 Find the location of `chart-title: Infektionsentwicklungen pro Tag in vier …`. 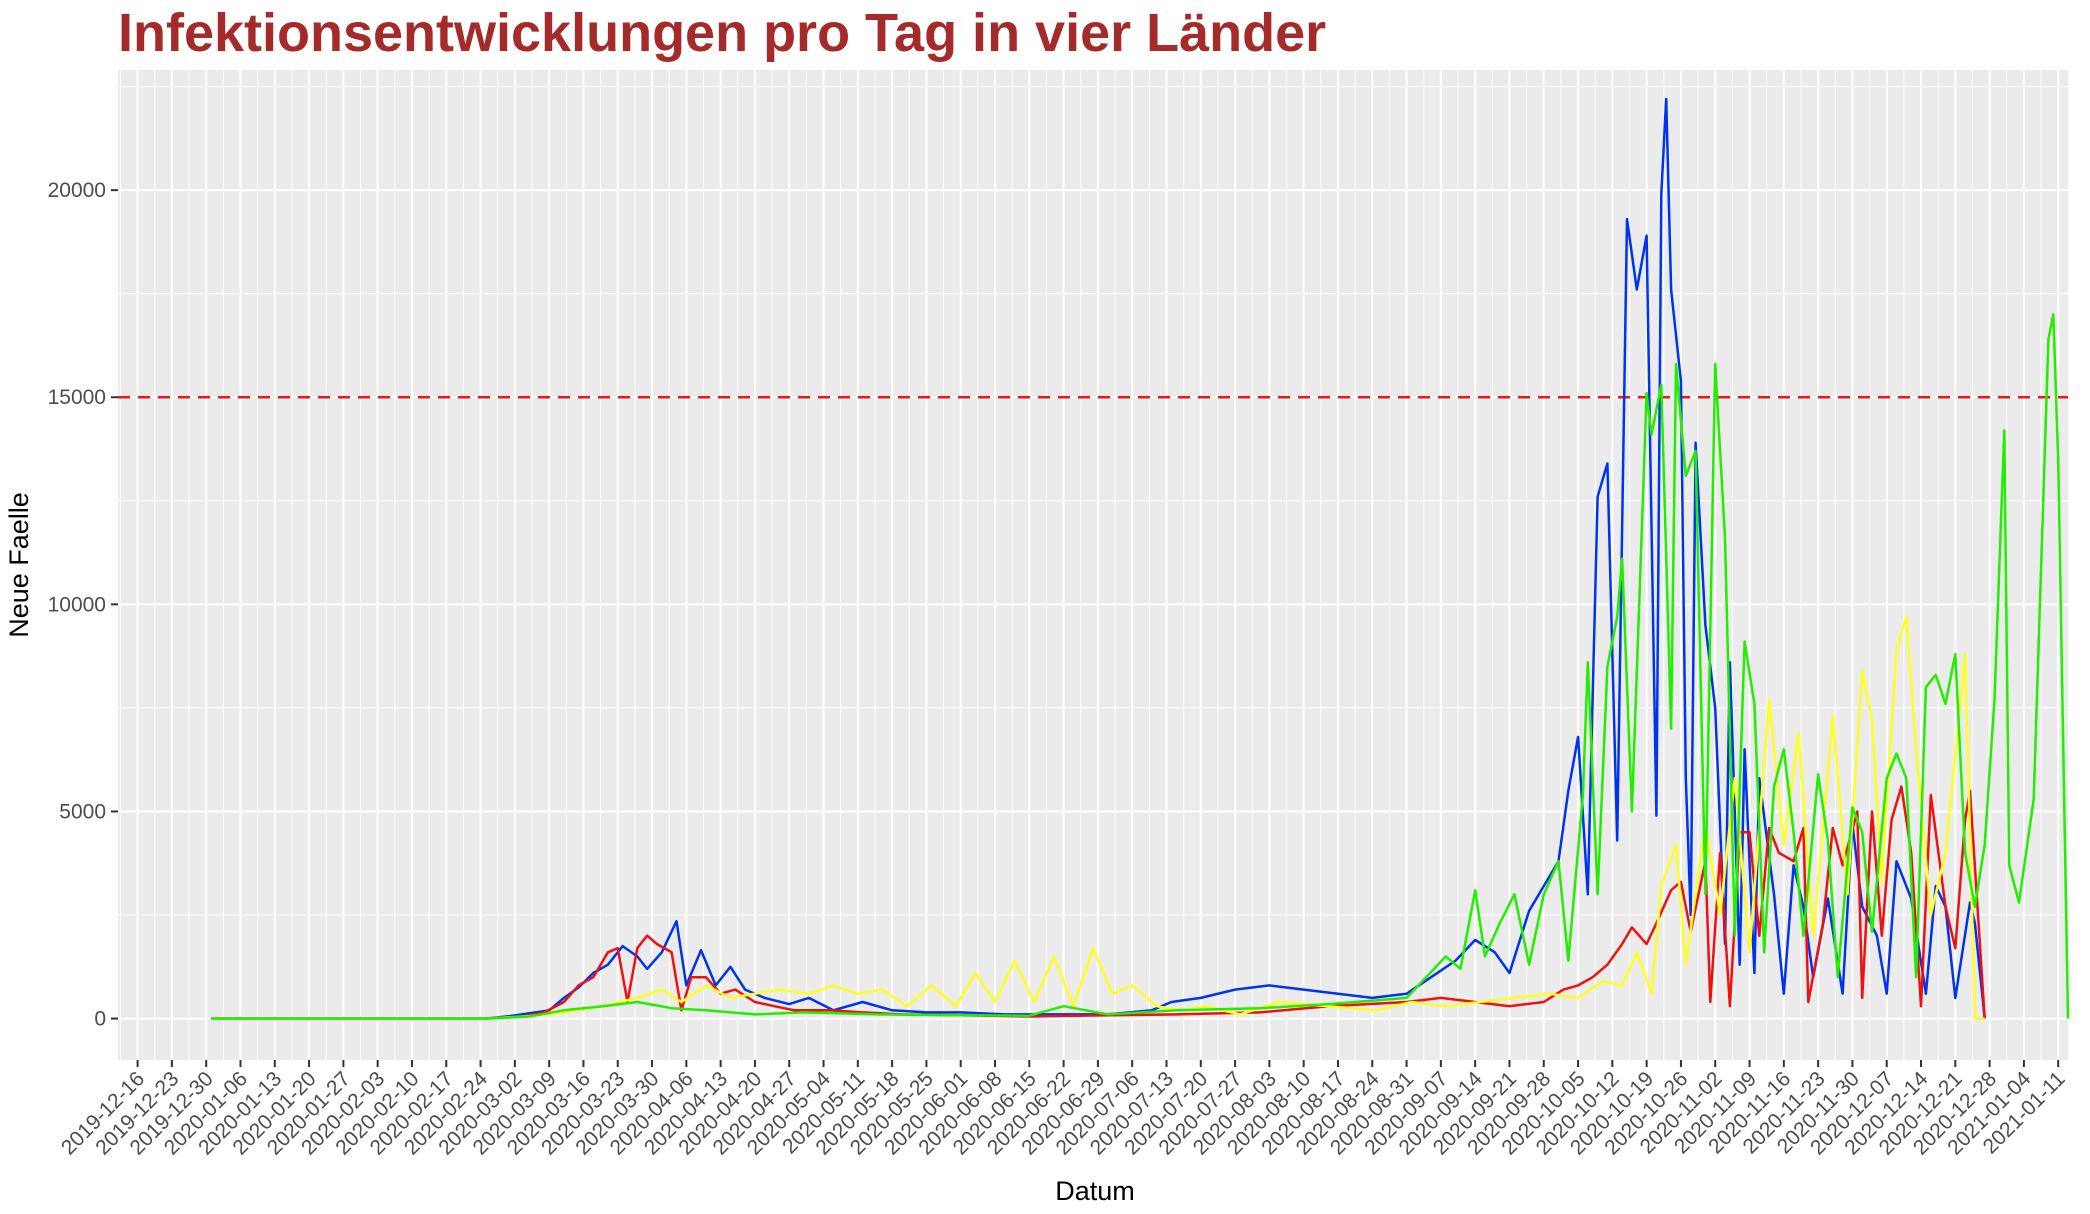

chart-title: Infektionsentwicklungen pro Tag in vier … is located at coordinates (722, 33).